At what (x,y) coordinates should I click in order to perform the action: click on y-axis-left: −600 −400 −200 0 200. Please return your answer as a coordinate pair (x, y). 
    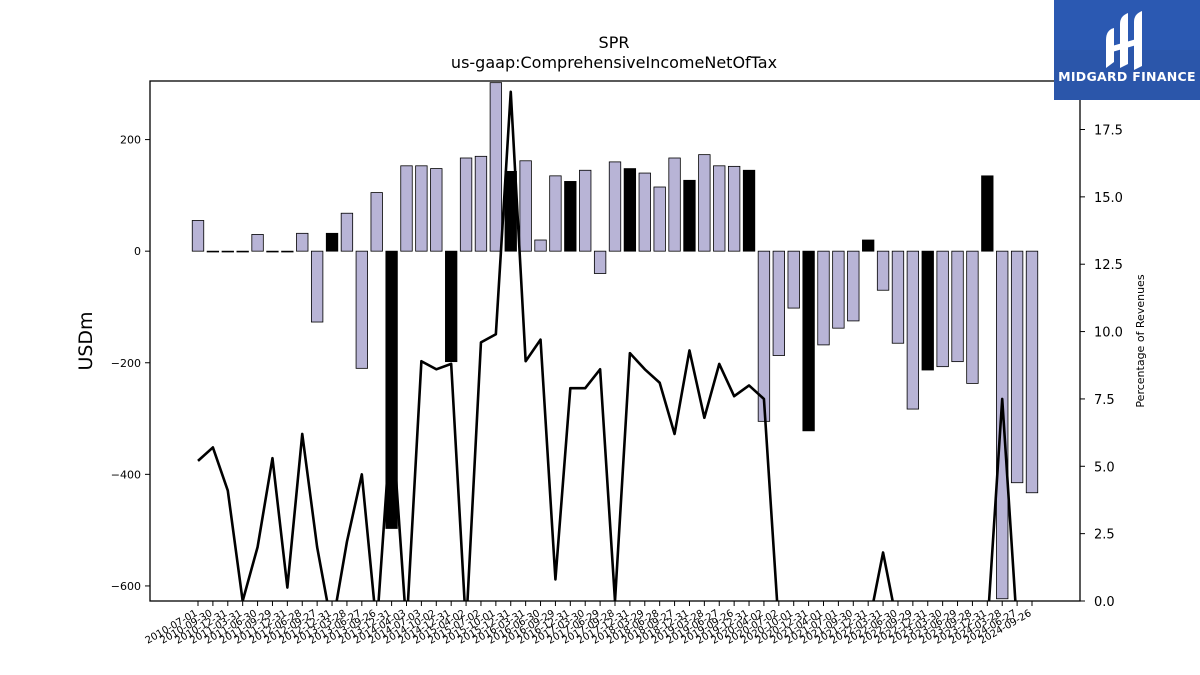
    Looking at the image, I should click on (130, 363).